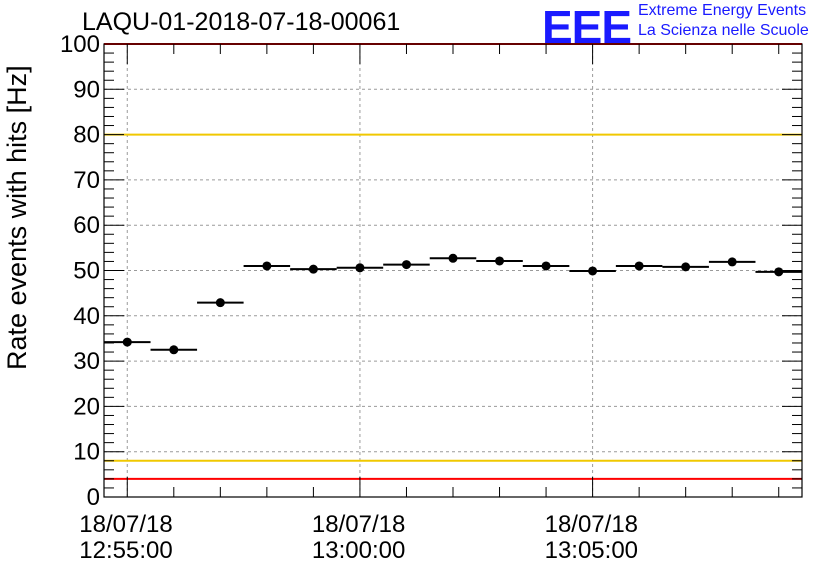 The width and height of the screenshot is (836, 572). What do you see at coordinates (591, 550) in the screenshot?
I see `x-tick-time-label: 13:05:00` at bounding box center [591, 550].